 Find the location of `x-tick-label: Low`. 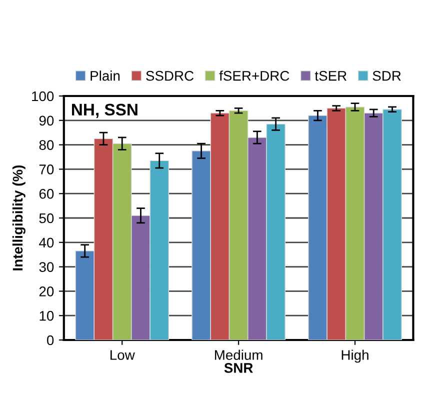

x-tick-label: Low is located at coordinates (122, 355).